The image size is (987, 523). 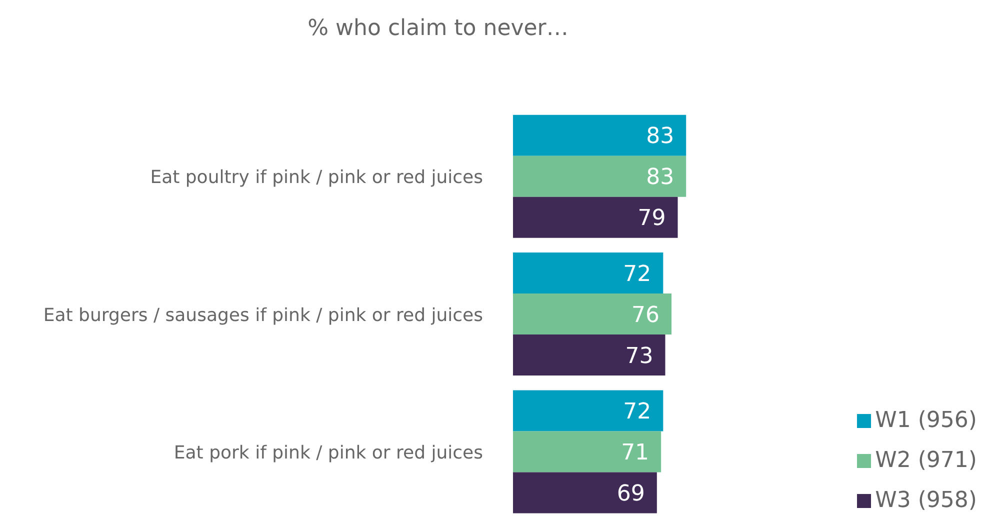 What do you see at coordinates (316, 177) in the screenshot?
I see `y-tick-label: Eat poultry if pink / pink or red juices` at bounding box center [316, 177].